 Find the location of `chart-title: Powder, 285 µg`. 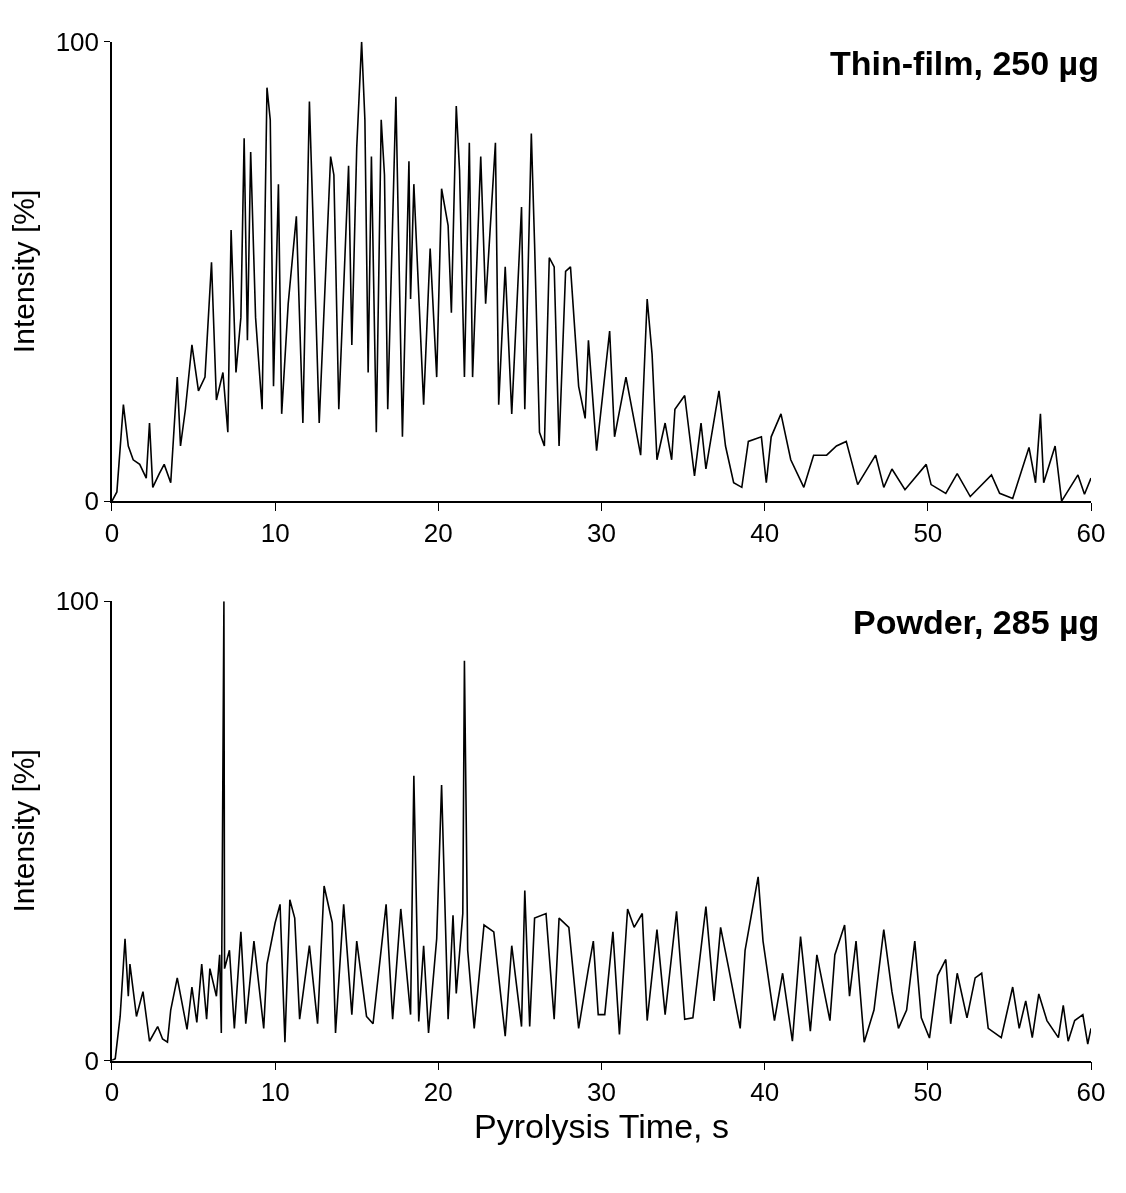

chart-title: Powder, 285 µg is located at coordinates (976, 622).